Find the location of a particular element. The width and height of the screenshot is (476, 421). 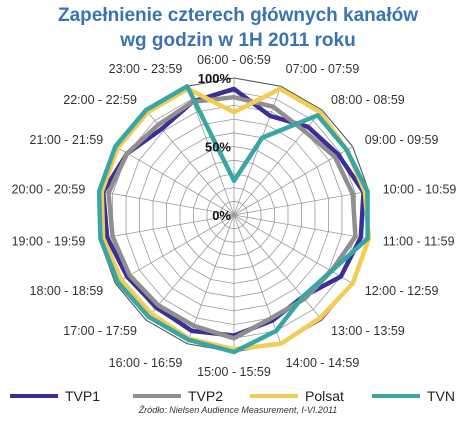

category-label: 19:00 - 19:59 is located at coordinates (49, 242).